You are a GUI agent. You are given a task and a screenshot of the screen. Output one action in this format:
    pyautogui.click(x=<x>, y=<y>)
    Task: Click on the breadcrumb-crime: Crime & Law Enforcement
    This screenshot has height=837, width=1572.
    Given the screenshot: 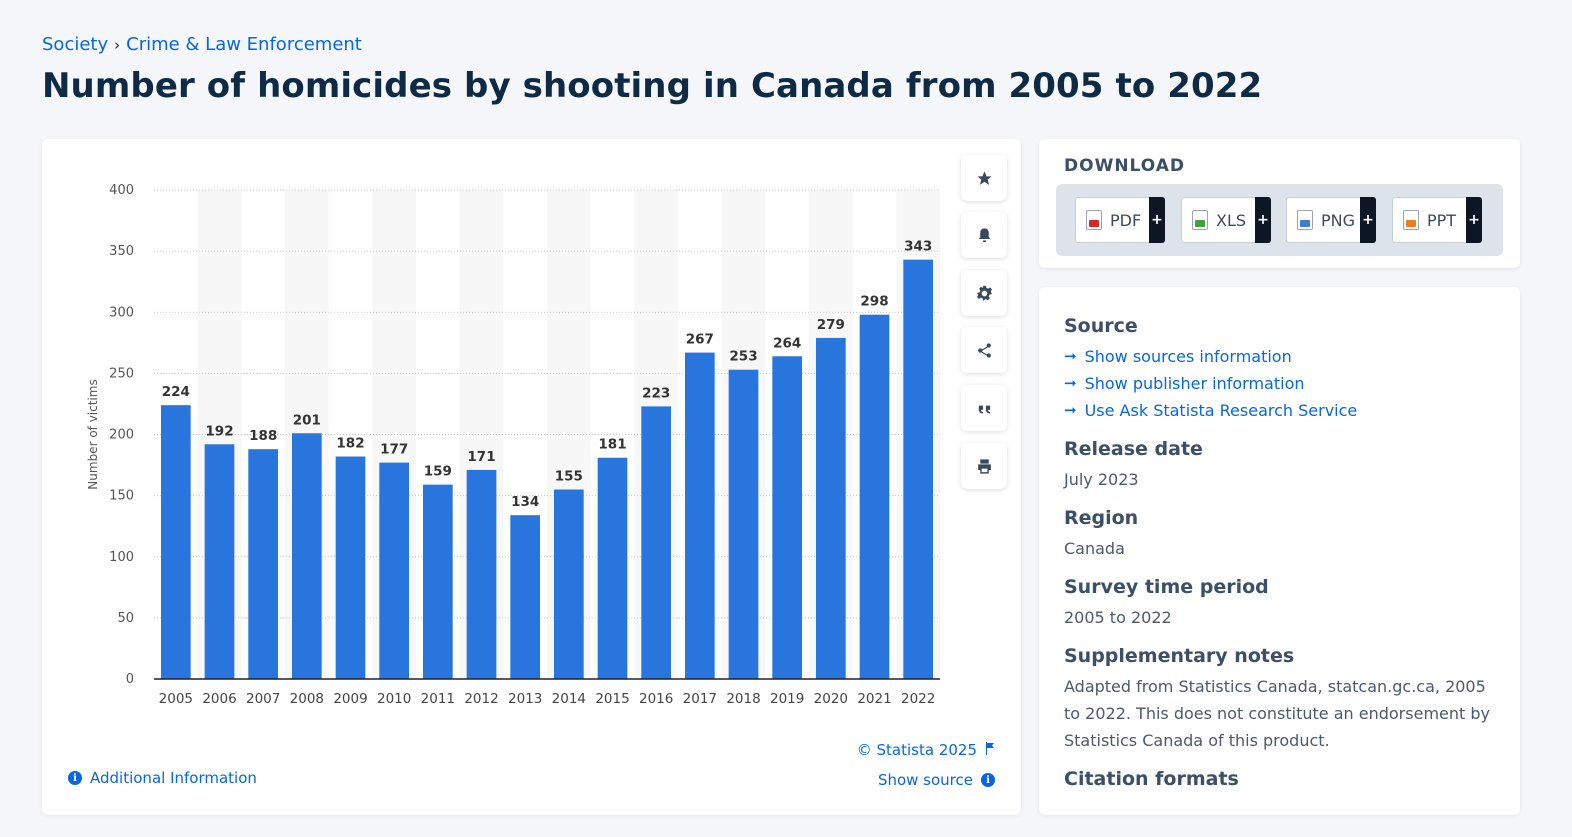 What is the action you would take?
    pyautogui.click(x=244, y=44)
    